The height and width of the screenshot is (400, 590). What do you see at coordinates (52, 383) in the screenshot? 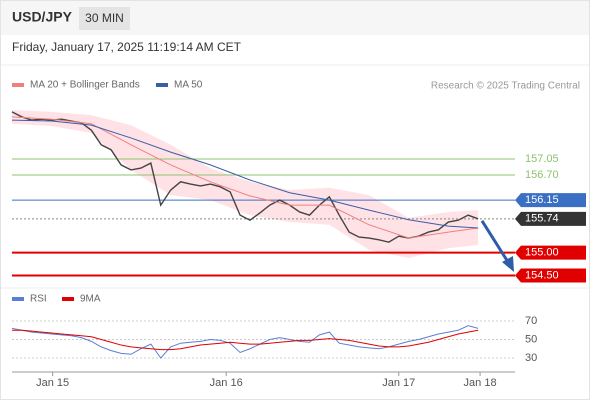
I see `x-tick-label: Jan 15` at bounding box center [52, 383].